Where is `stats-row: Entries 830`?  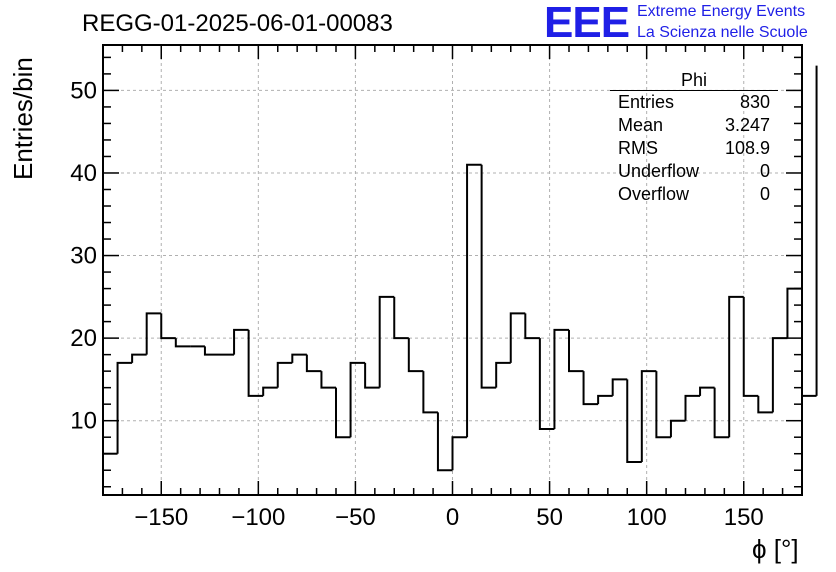 stats-row: Entries 830 is located at coordinates (694, 102).